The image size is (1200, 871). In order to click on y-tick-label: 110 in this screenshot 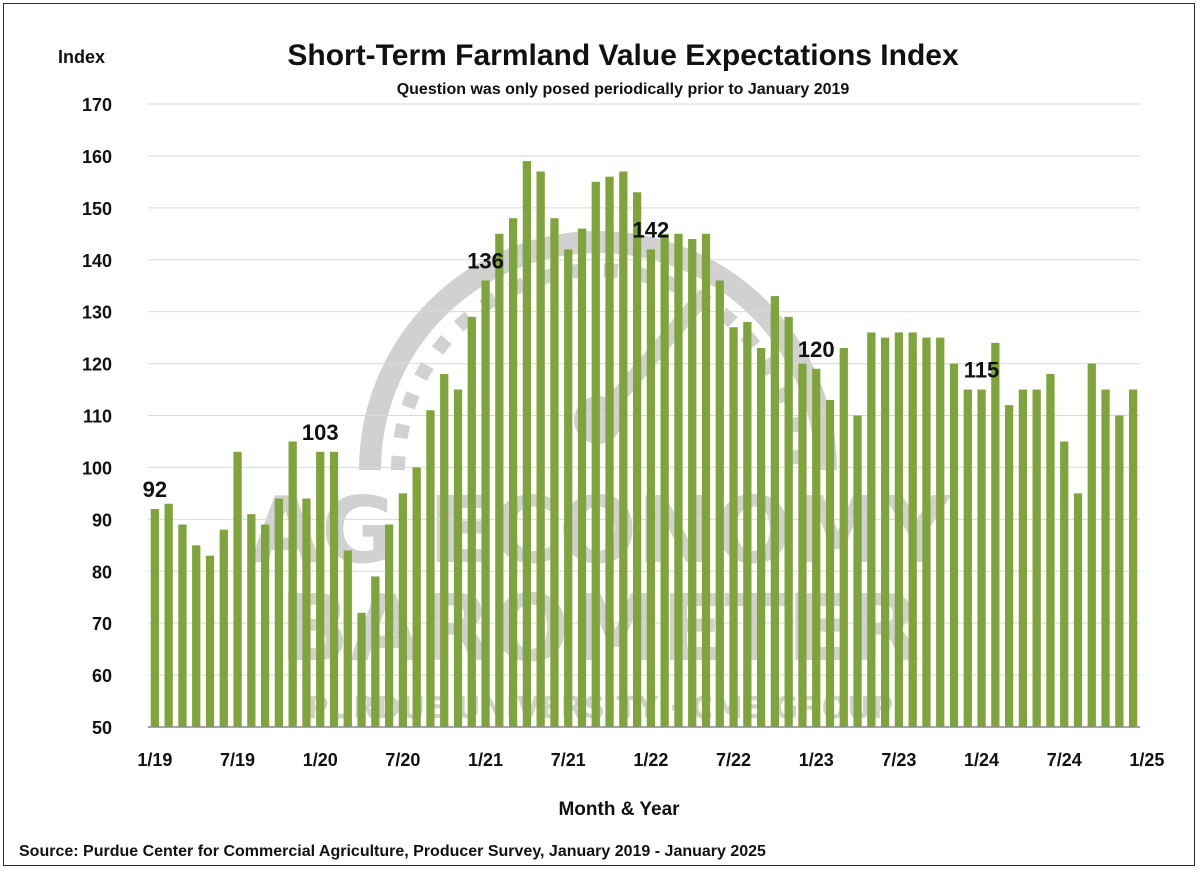, I will do `click(97, 417)`.